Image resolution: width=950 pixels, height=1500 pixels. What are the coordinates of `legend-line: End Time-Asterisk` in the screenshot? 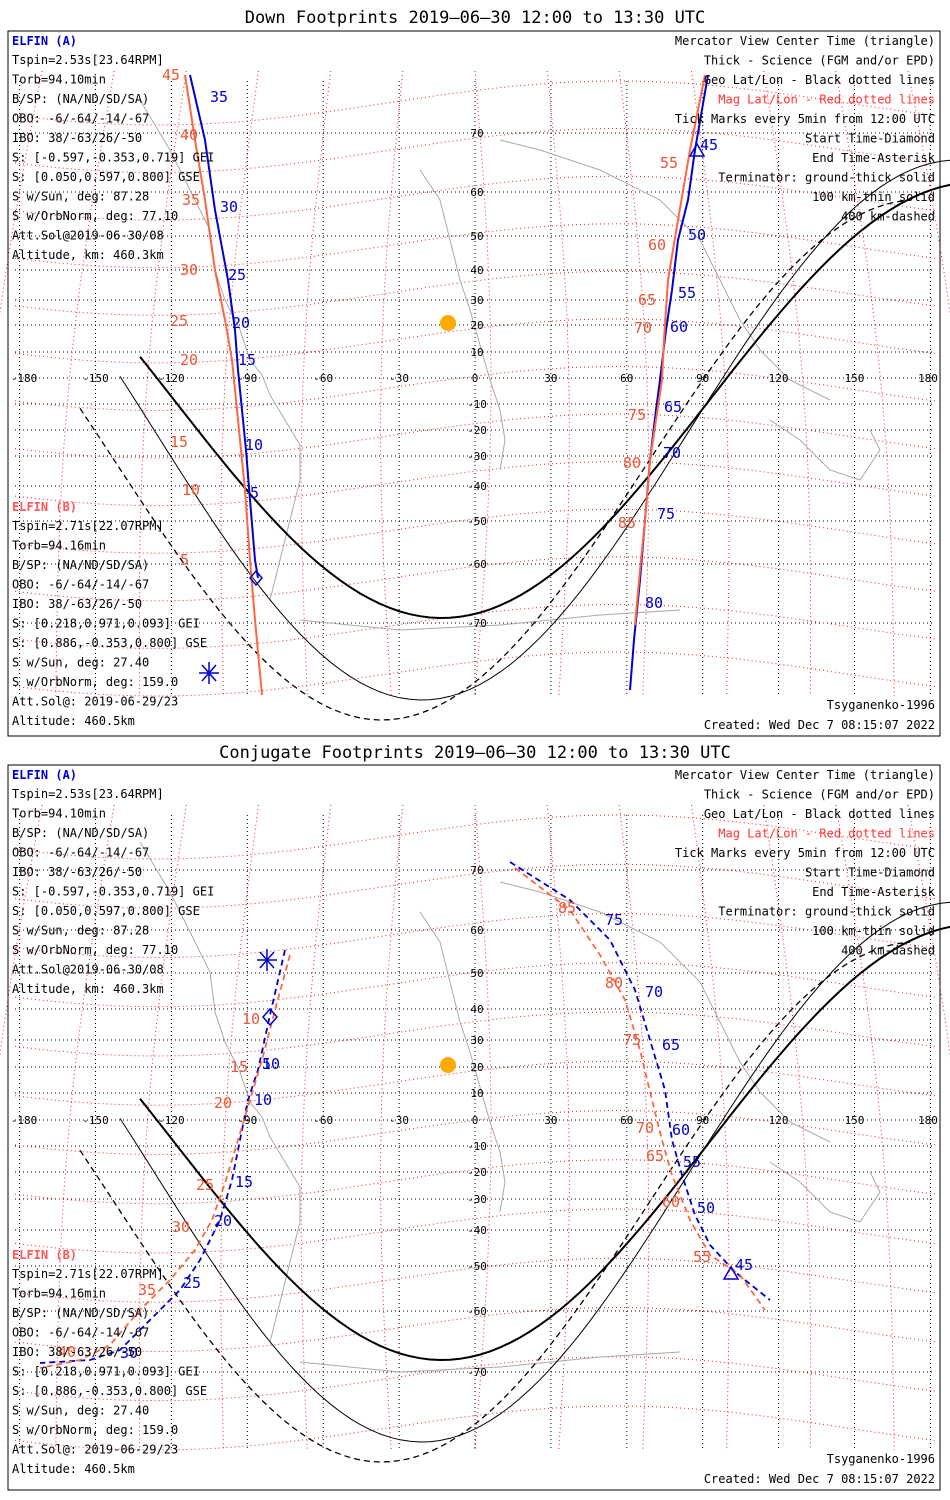 It's located at (874, 158).